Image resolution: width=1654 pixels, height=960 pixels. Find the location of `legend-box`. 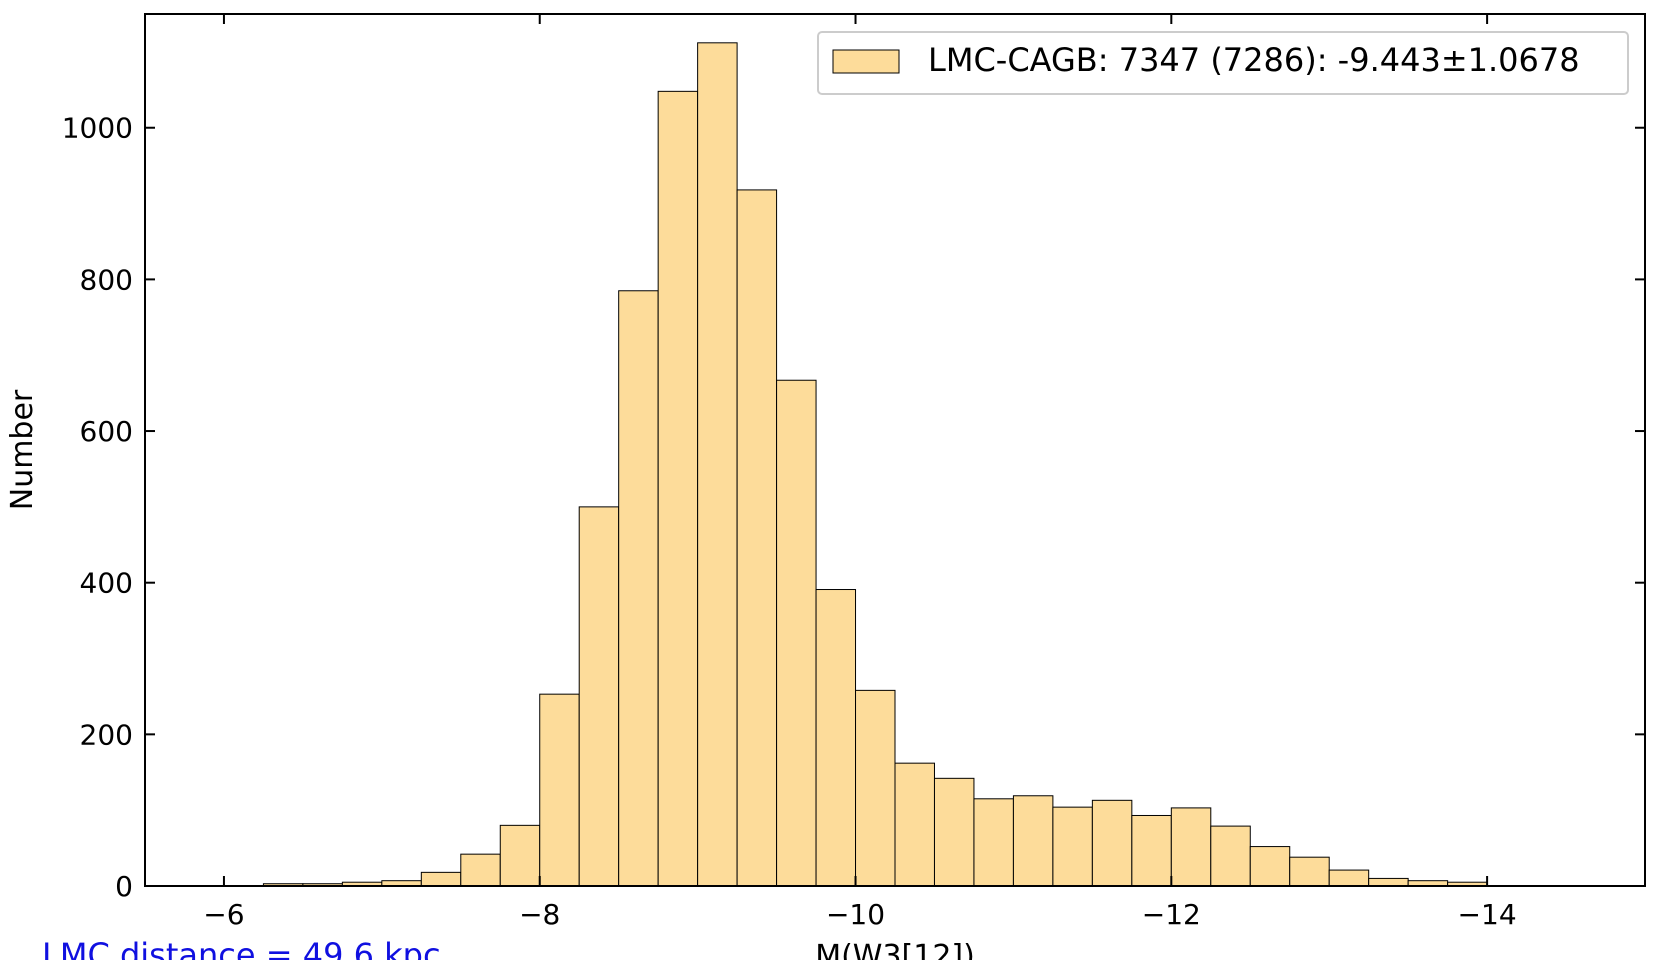

legend-box is located at coordinates (1223, 63).